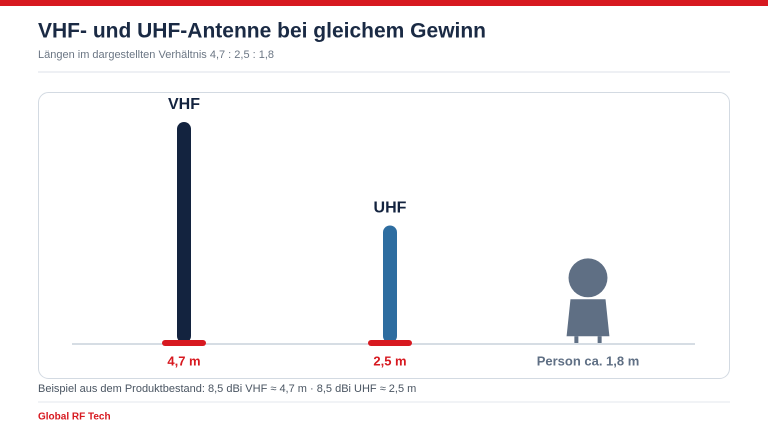  Describe the element at coordinates (74, 417) in the screenshot. I see `source: Global RF Tech` at that location.